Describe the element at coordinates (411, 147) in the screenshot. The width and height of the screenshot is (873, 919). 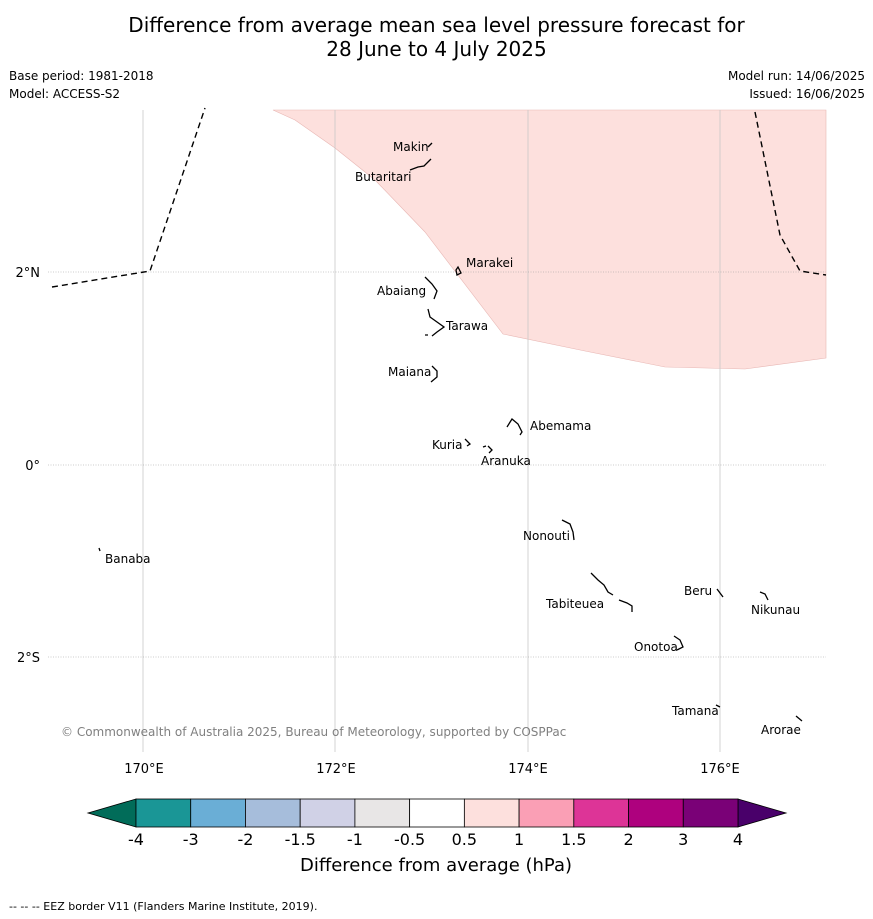
I see `place-label-makin: Makin` at that location.